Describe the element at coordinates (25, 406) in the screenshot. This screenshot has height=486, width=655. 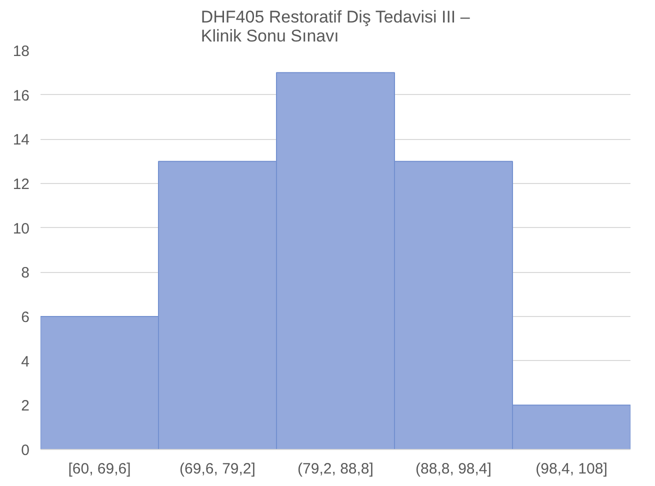
I see `y-tick-label: 2` at that location.